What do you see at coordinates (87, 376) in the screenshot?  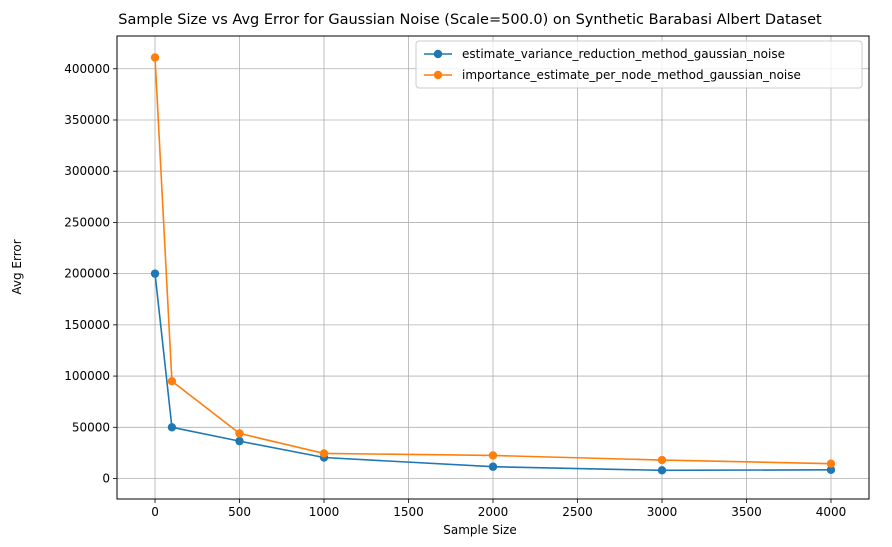 I see `y-tick-label: 100000` at bounding box center [87, 376].